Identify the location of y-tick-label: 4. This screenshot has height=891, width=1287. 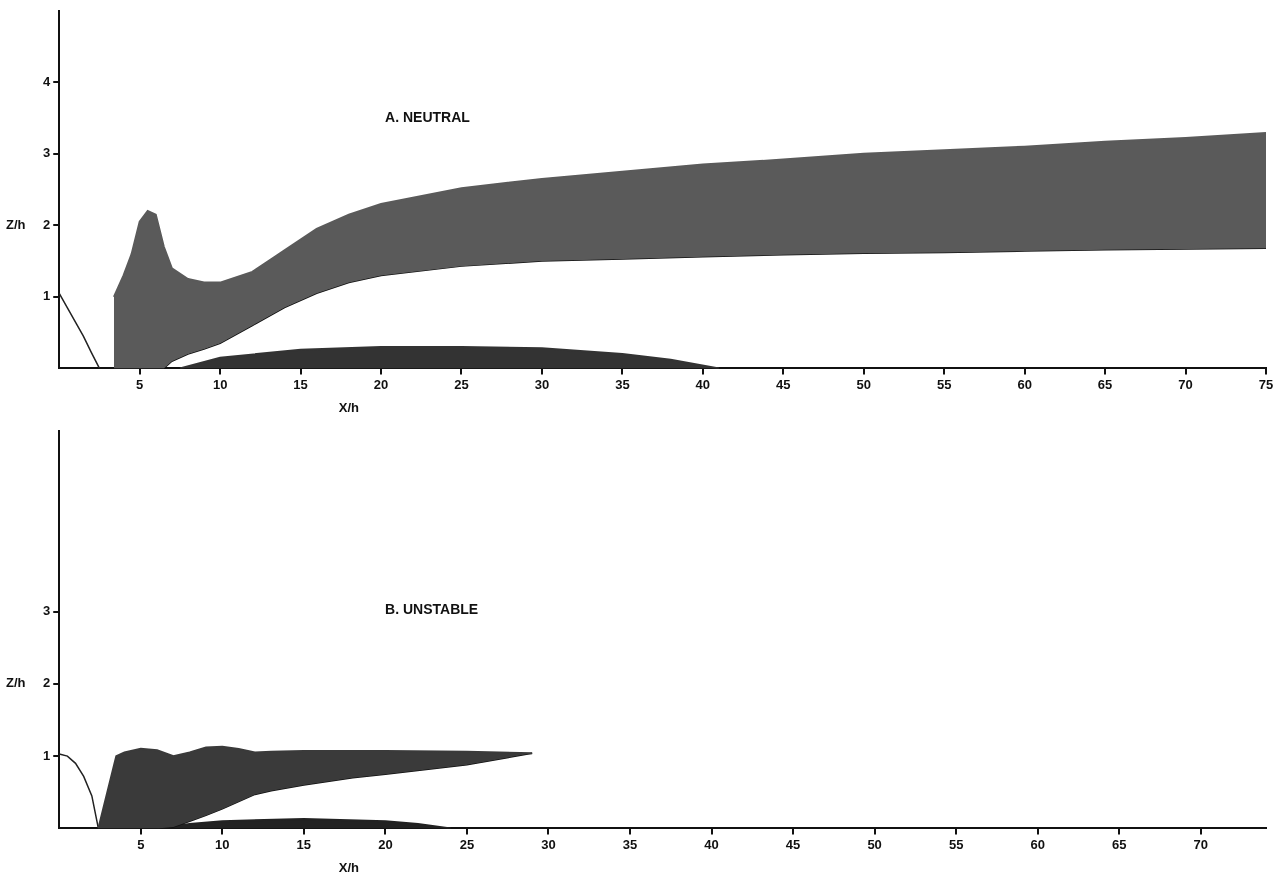
(47, 81).